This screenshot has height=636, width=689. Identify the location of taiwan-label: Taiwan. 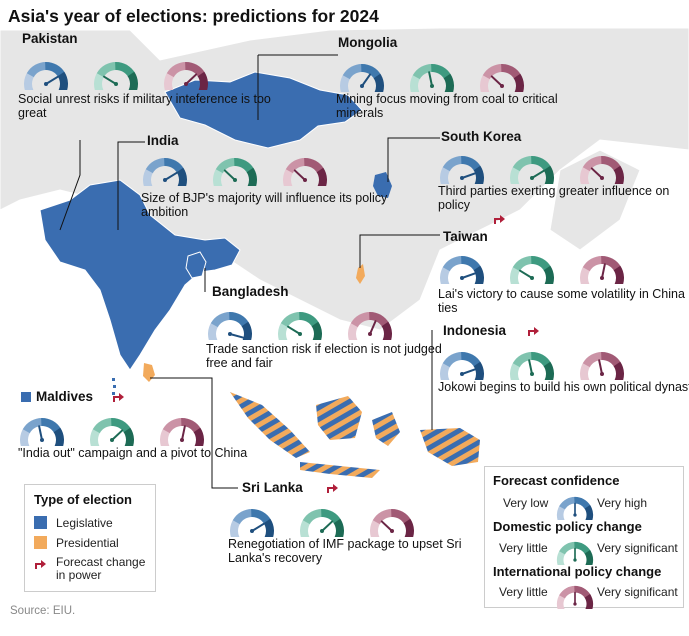
(465, 236).